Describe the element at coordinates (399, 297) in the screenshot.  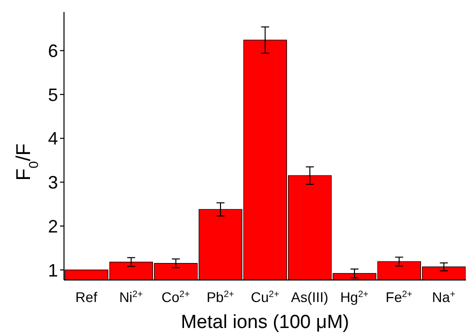
I see `x-tick-label: Fe$^{2+}$` at that location.